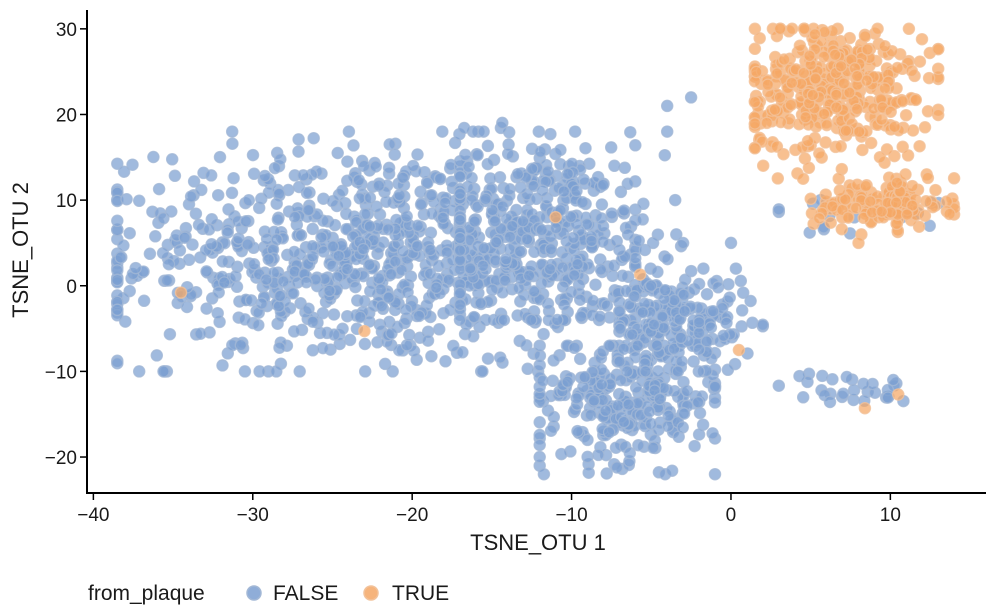 The width and height of the screenshot is (1000, 608). Describe the element at coordinates (71, 287) in the screenshot. I see `y-tick-label: 0` at that location.